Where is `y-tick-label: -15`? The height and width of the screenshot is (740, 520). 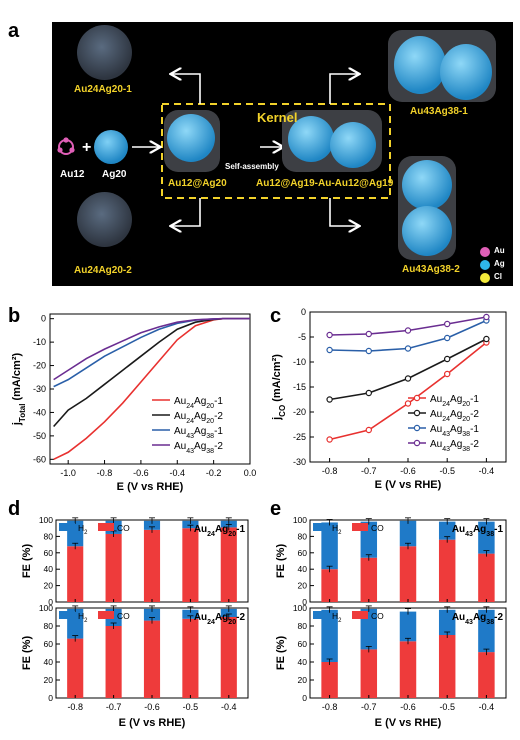
y-tick-label: -15 is located at coordinates (299, 387).